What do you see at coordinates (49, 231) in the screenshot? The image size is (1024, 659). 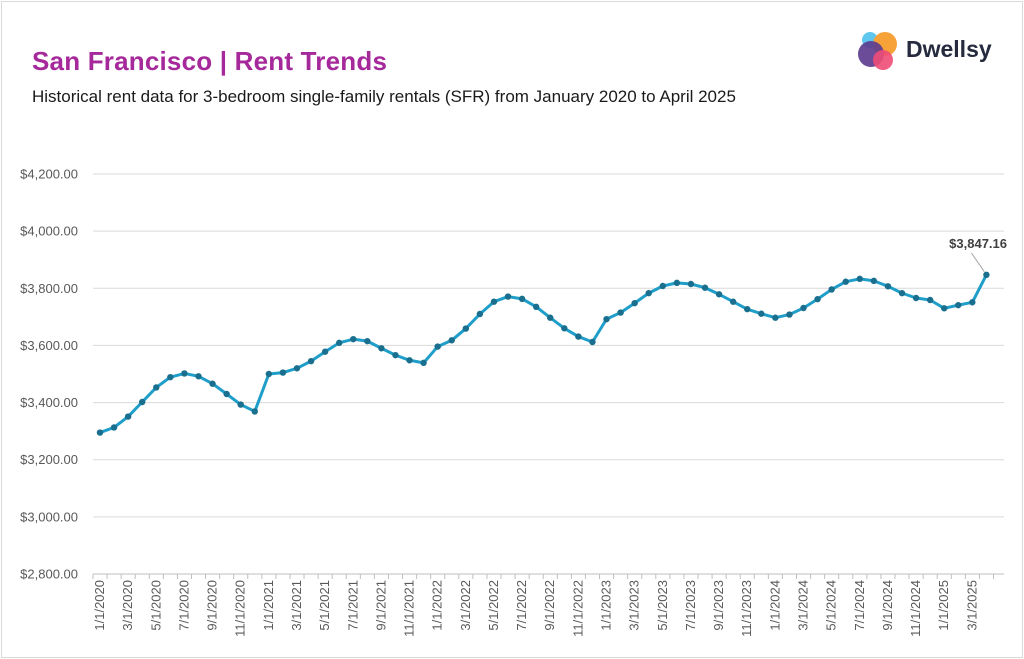 I see `y-tick-label: $4,000.00` at bounding box center [49, 231].